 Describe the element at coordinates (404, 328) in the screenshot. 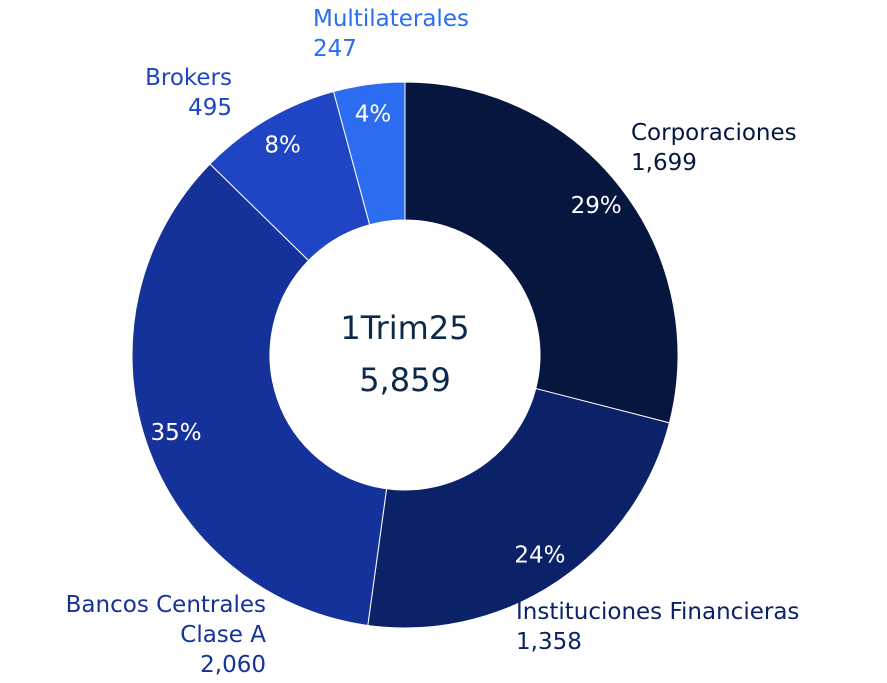

I see `center-title: 1Trim25` at that location.